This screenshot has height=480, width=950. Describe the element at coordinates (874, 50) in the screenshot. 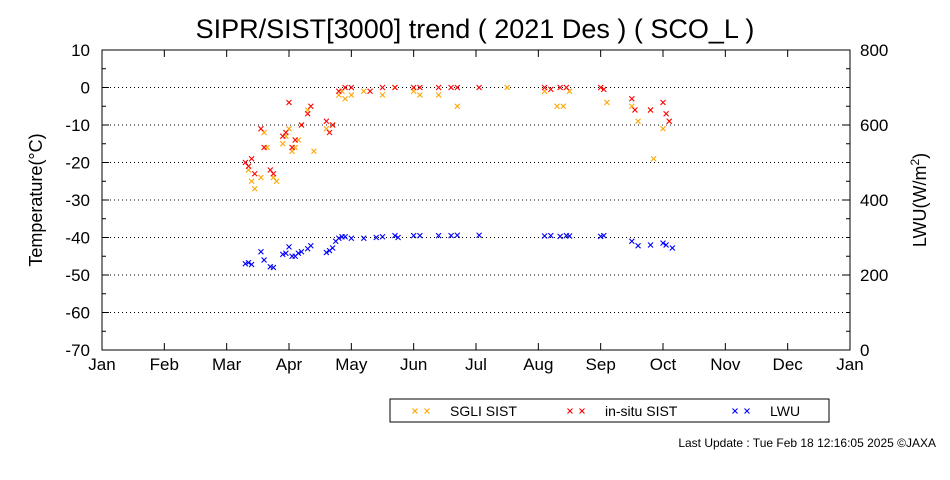

I see `y2-tick-label: 800` at that location.